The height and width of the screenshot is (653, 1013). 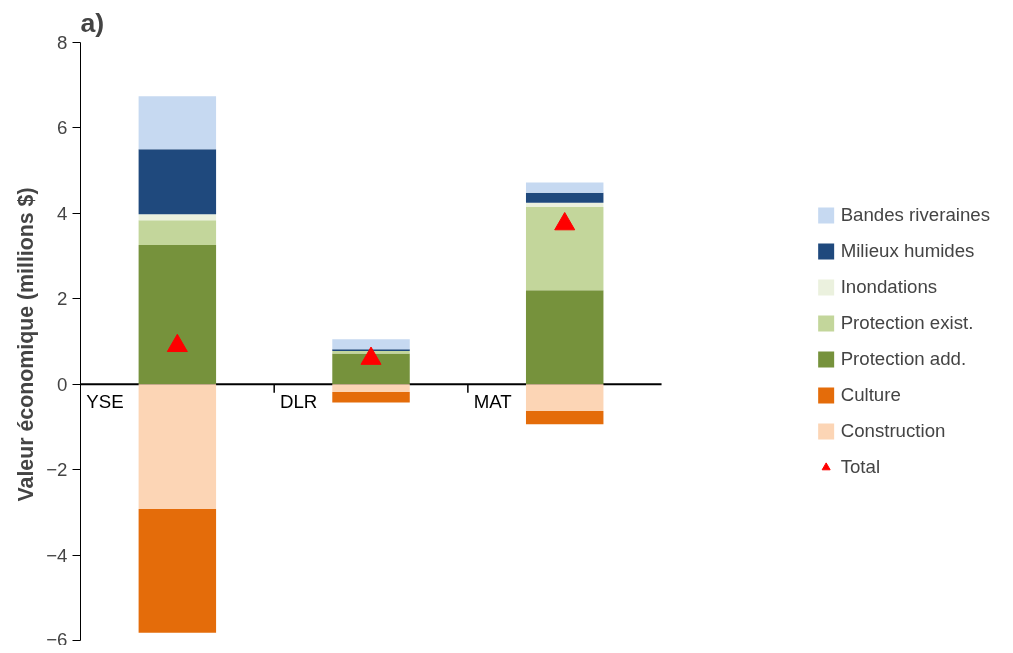 I want to click on y-tick-label: 8, so click(x=62, y=42).